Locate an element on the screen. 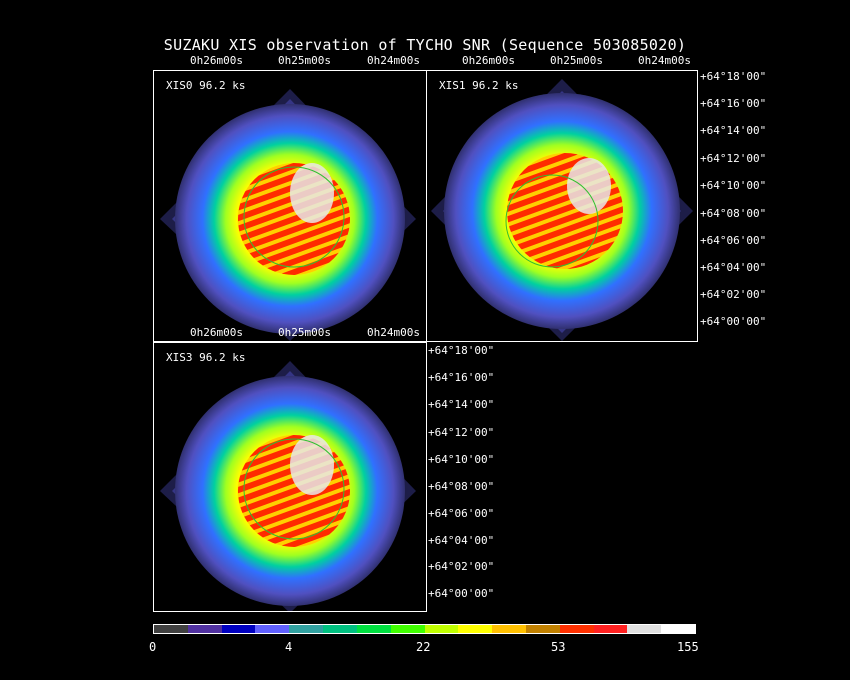 Image resolution: width=850 pixels, height=680 pixels. xis3-image-panel: XIS3 96.2 ks is located at coordinates (290, 477).